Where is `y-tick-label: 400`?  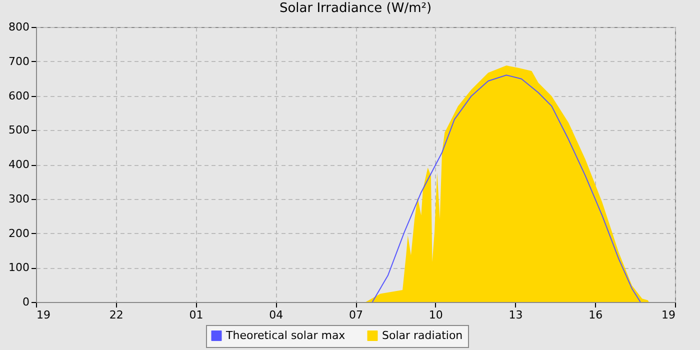
y-tick-label: 400 is located at coordinates (19, 164).